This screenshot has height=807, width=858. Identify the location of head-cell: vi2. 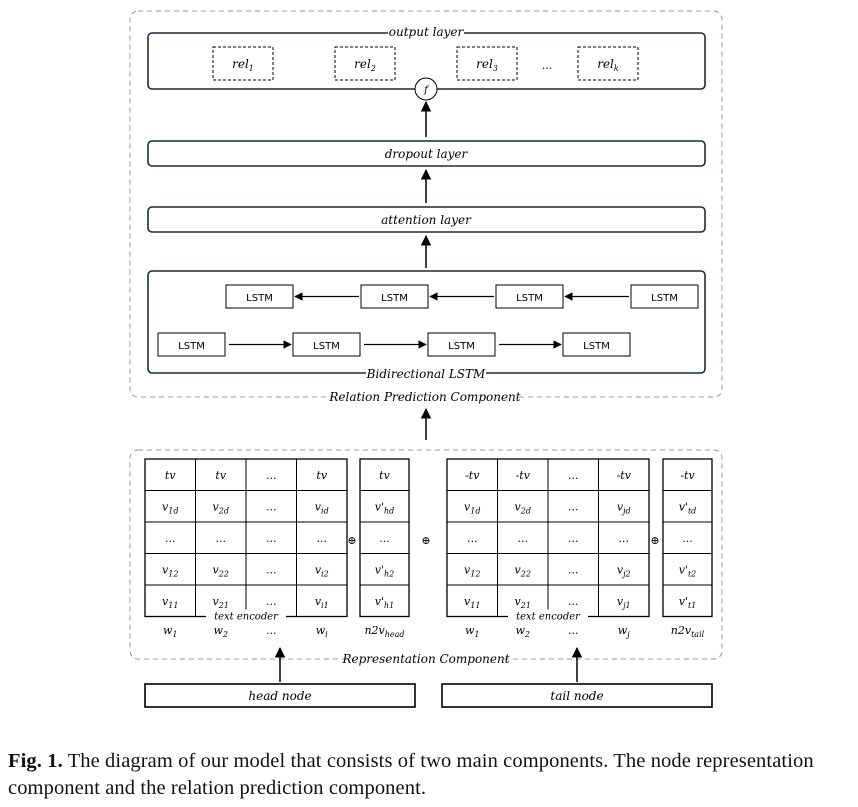
(322, 570).